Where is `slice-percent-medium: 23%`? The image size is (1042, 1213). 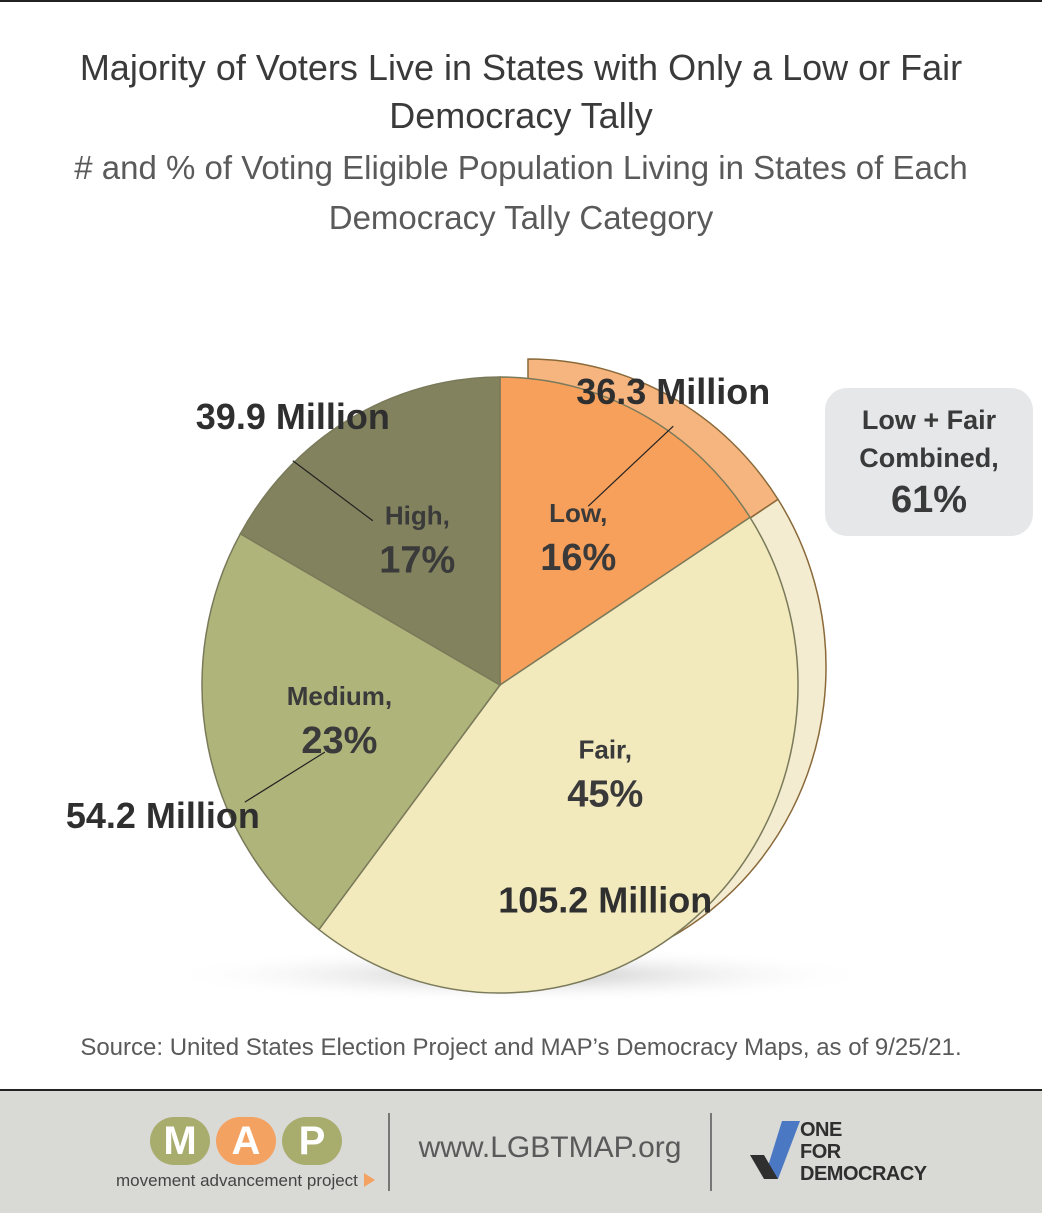
slice-percent-medium: 23% is located at coordinates (339, 741).